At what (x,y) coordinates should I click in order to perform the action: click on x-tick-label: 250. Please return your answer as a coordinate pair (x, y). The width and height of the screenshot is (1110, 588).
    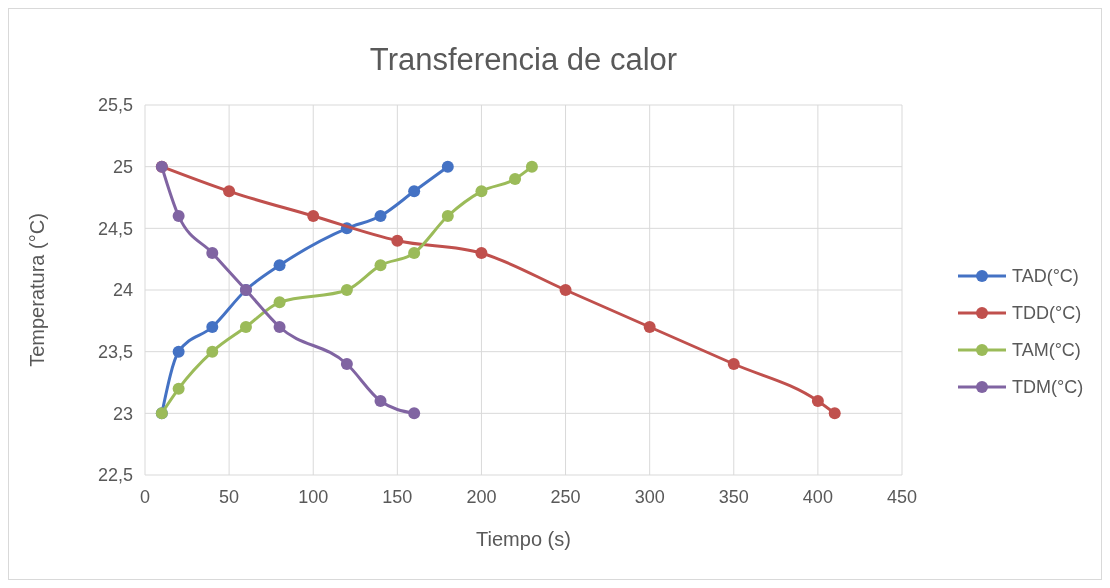
    Looking at the image, I should click on (565, 497).